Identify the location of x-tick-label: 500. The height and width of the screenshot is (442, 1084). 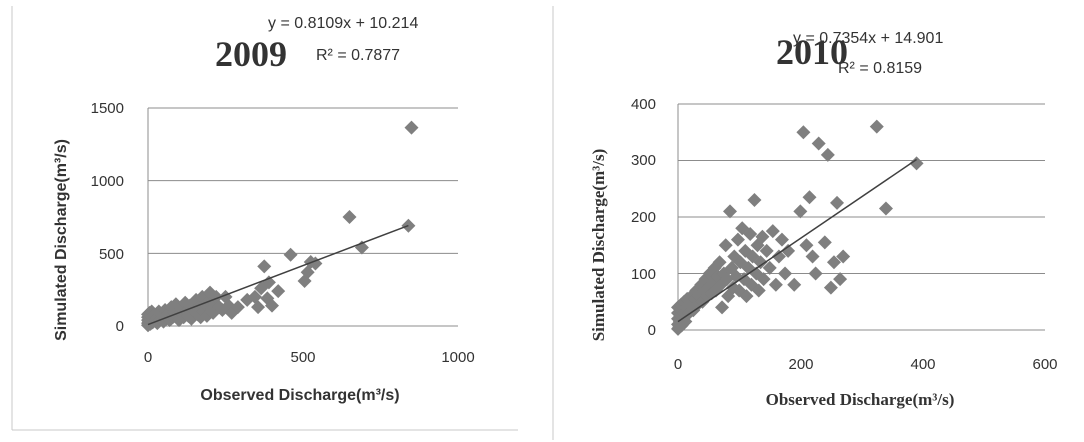
(302, 357).